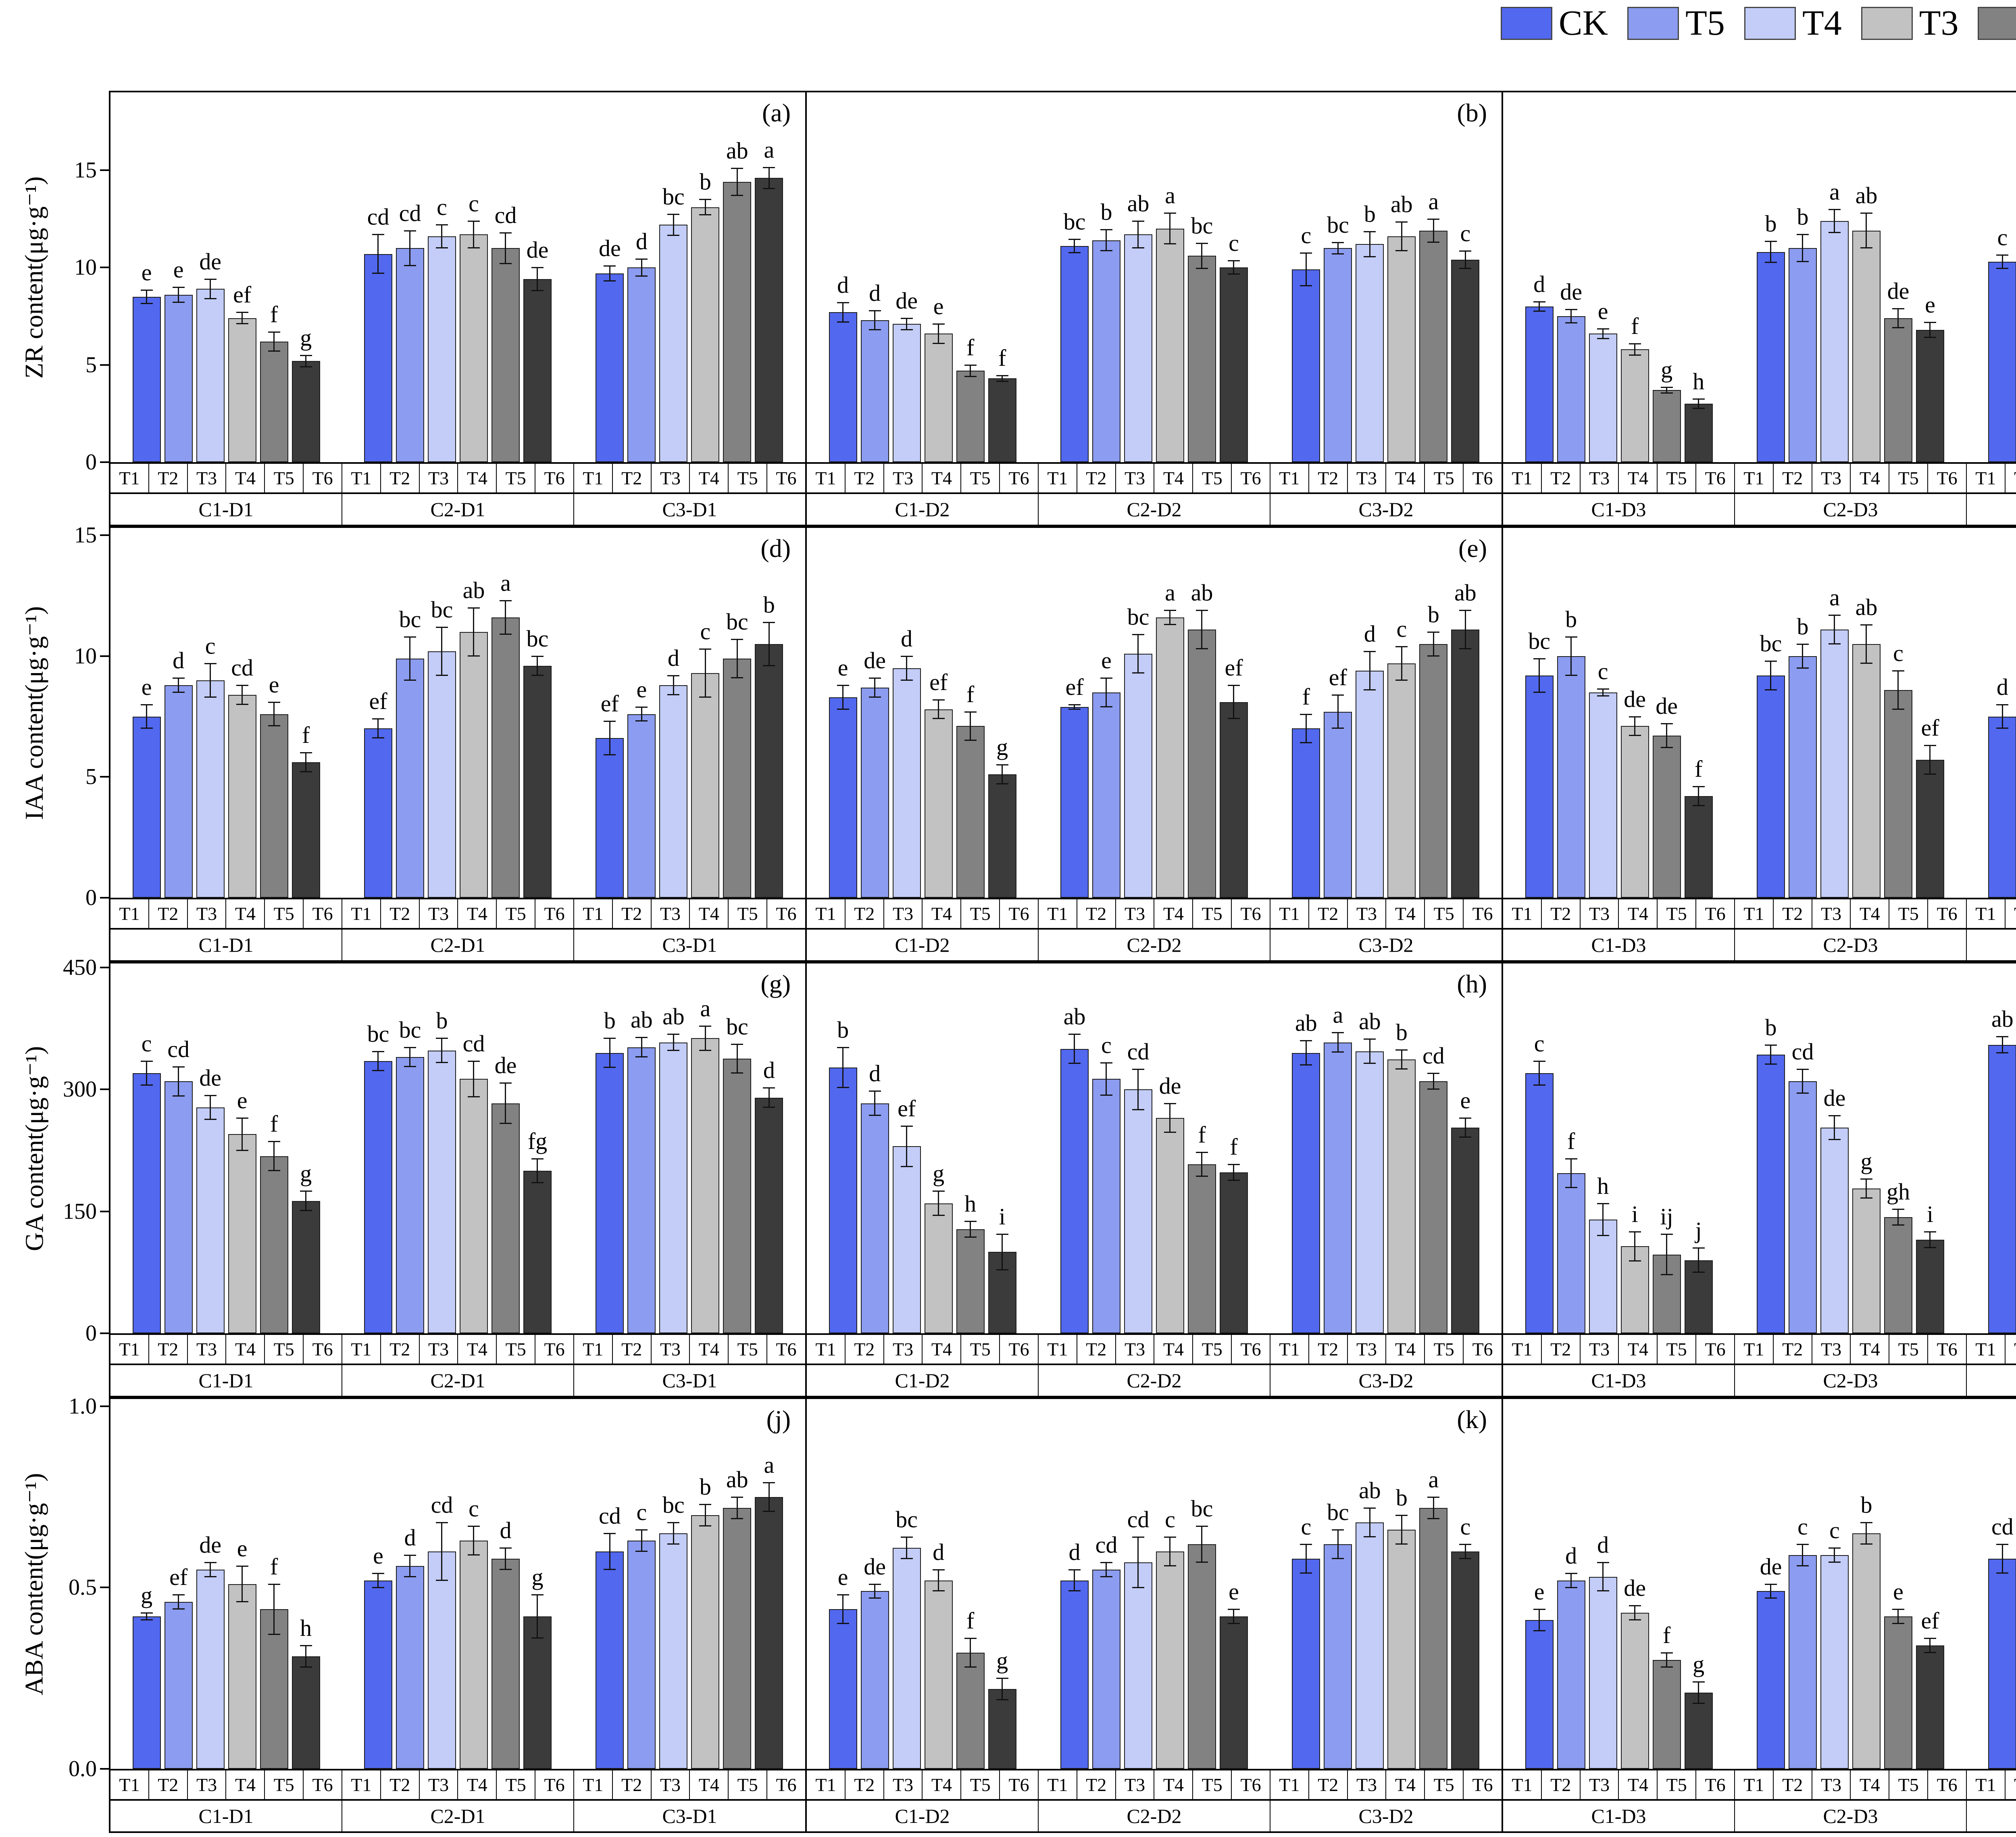  Describe the element at coordinates (1987, 478) in the screenshot. I see `treatment-cell: T1` at that location.